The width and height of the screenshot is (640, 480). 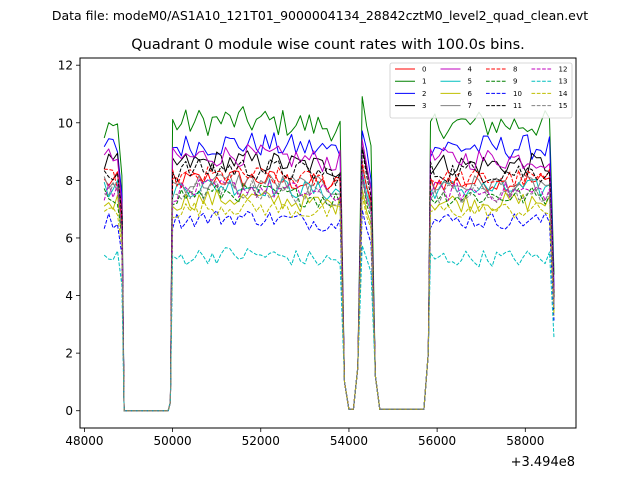 What do you see at coordinates (437, 441) in the screenshot?
I see `x-tick-label: 56000` at bounding box center [437, 441].